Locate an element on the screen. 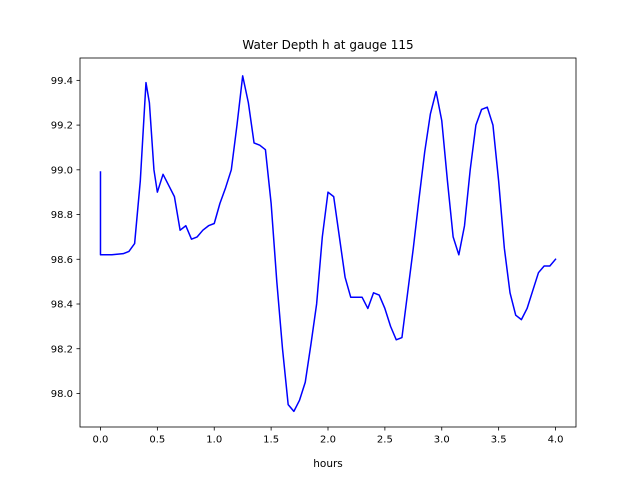 The image size is (640, 480). y-axis: 98.0 98.2 98.4 98.6 98.8 99.0 99.2 99.4 is located at coordinates (65, 238).